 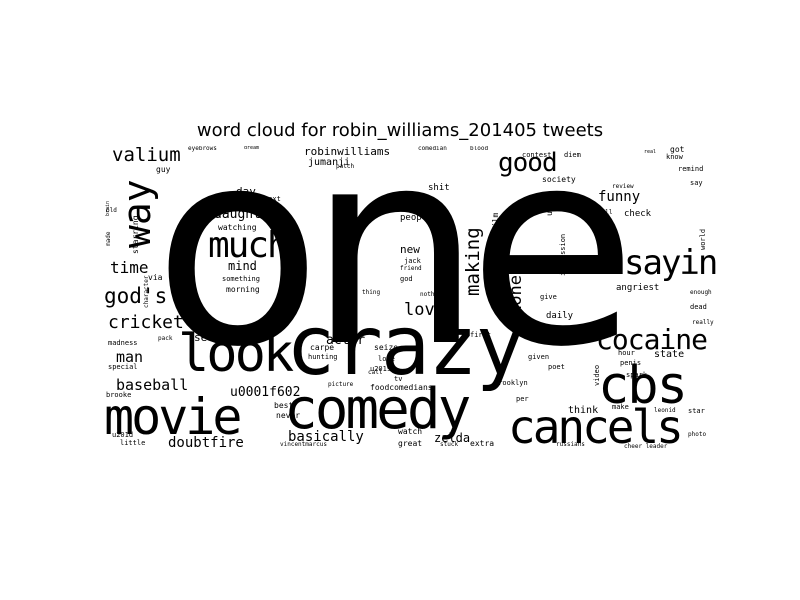 I want to click on word-tv: tv, so click(x=398, y=379).